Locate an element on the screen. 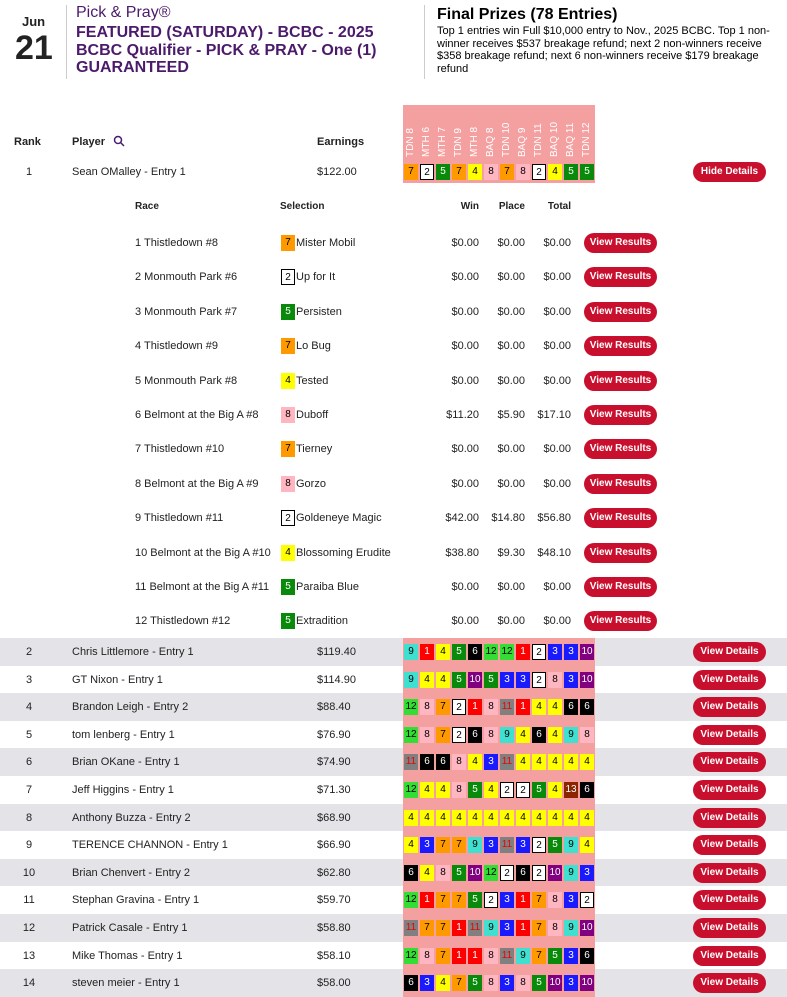 The height and width of the screenshot is (997, 787). search-icon is located at coordinates (119, 141).